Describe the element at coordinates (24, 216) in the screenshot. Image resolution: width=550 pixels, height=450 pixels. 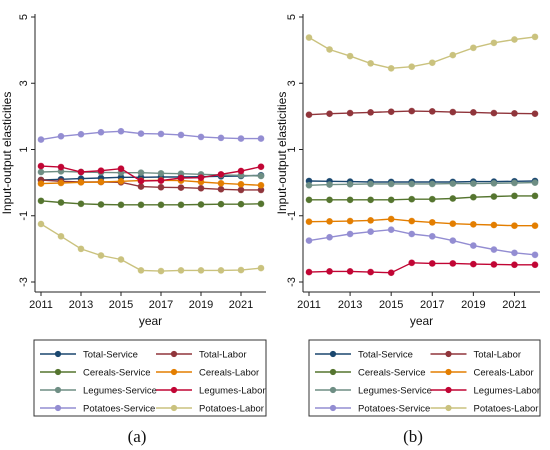
I see `y-tick-label: -1` at that location.